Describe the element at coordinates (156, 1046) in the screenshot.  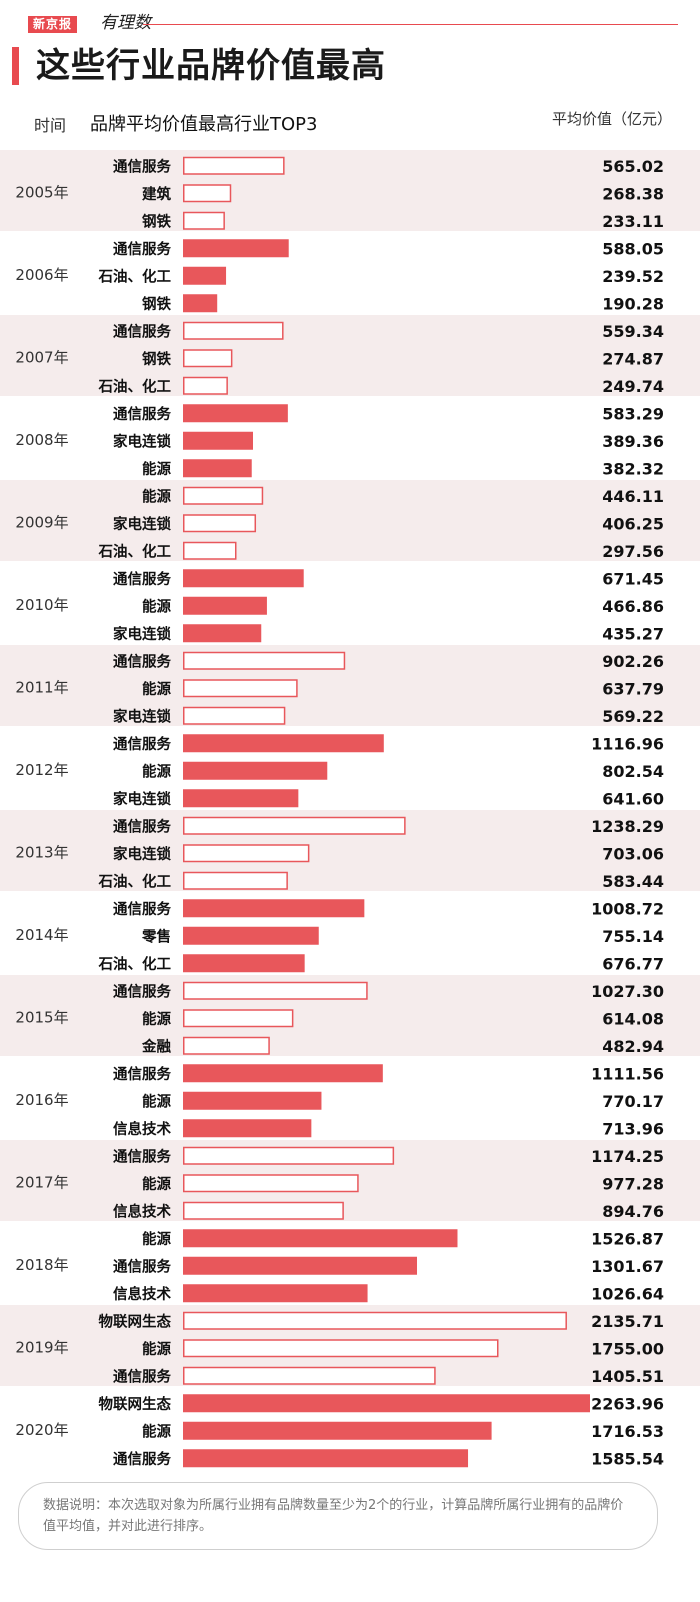
I see `industry-label: 金融` at that location.